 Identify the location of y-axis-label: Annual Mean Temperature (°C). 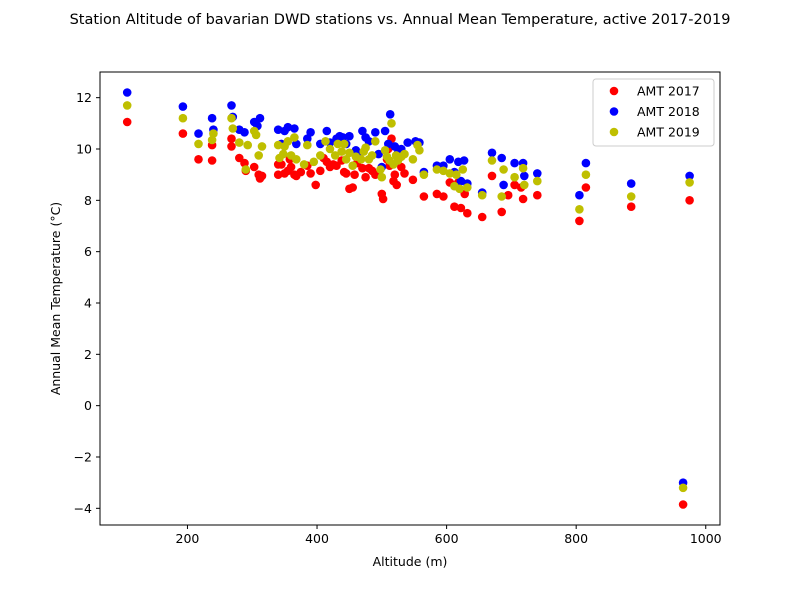
(55, 298).